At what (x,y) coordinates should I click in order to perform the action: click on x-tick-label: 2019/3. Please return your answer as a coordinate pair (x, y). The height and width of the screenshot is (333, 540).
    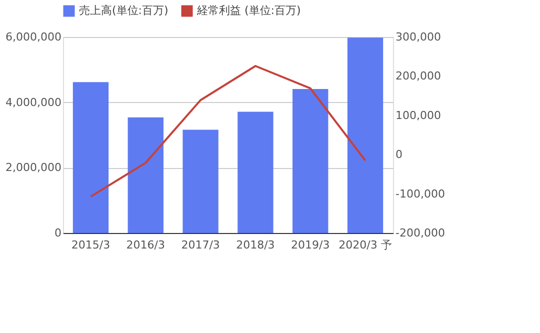
    Looking at the image, I should click on (310, 245).